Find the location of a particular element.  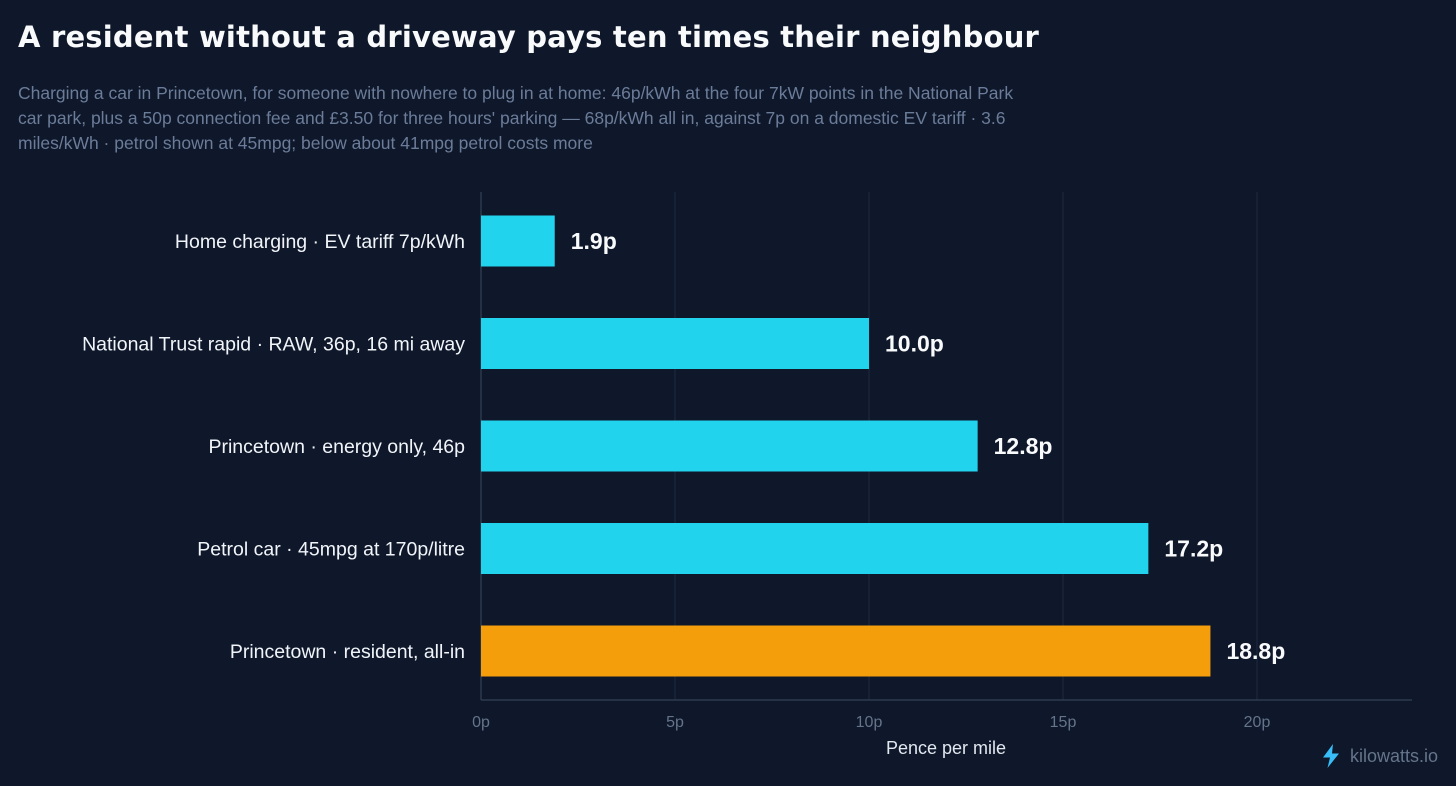

x-tick-label: 10p is located at coordinates (869, 722).